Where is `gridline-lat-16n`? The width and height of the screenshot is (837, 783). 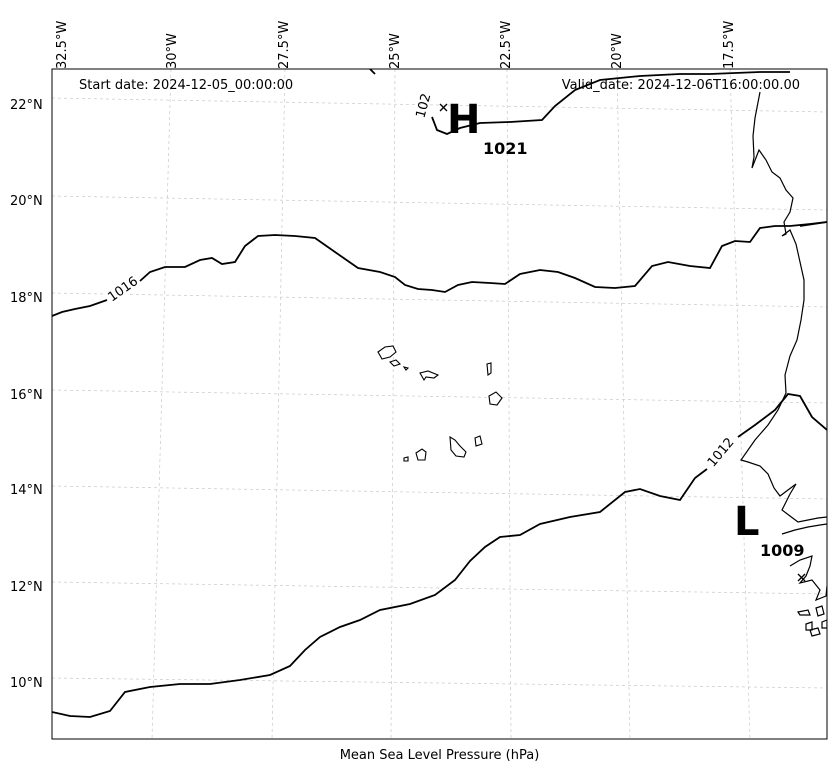
gridline-lat-16n is located at coordinates (439, 396).